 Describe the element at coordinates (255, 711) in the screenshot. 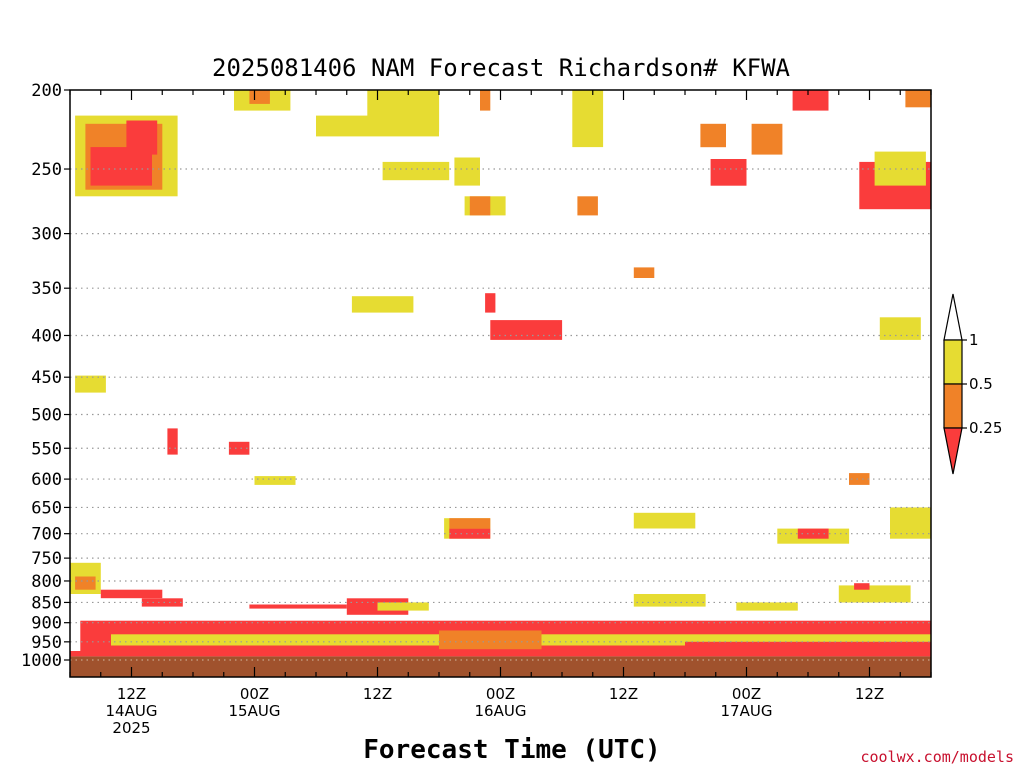

I see `x-tick-label: 15AUG` at that location.